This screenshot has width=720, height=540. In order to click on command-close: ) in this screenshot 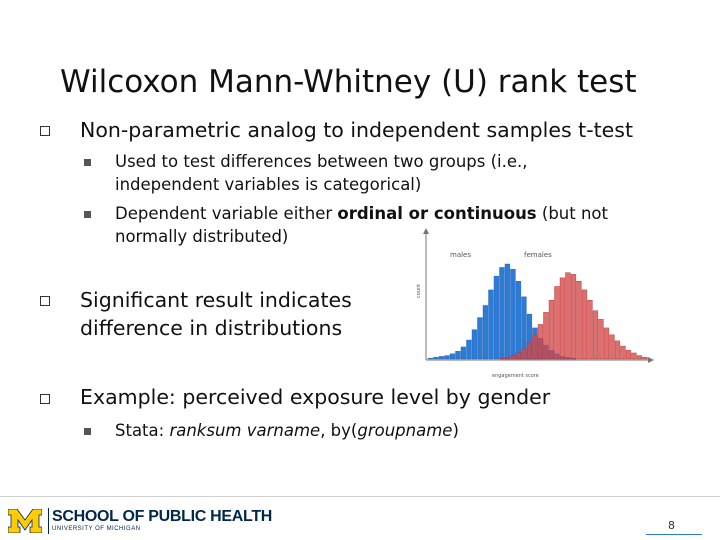, I will do `click(455, 430)`.